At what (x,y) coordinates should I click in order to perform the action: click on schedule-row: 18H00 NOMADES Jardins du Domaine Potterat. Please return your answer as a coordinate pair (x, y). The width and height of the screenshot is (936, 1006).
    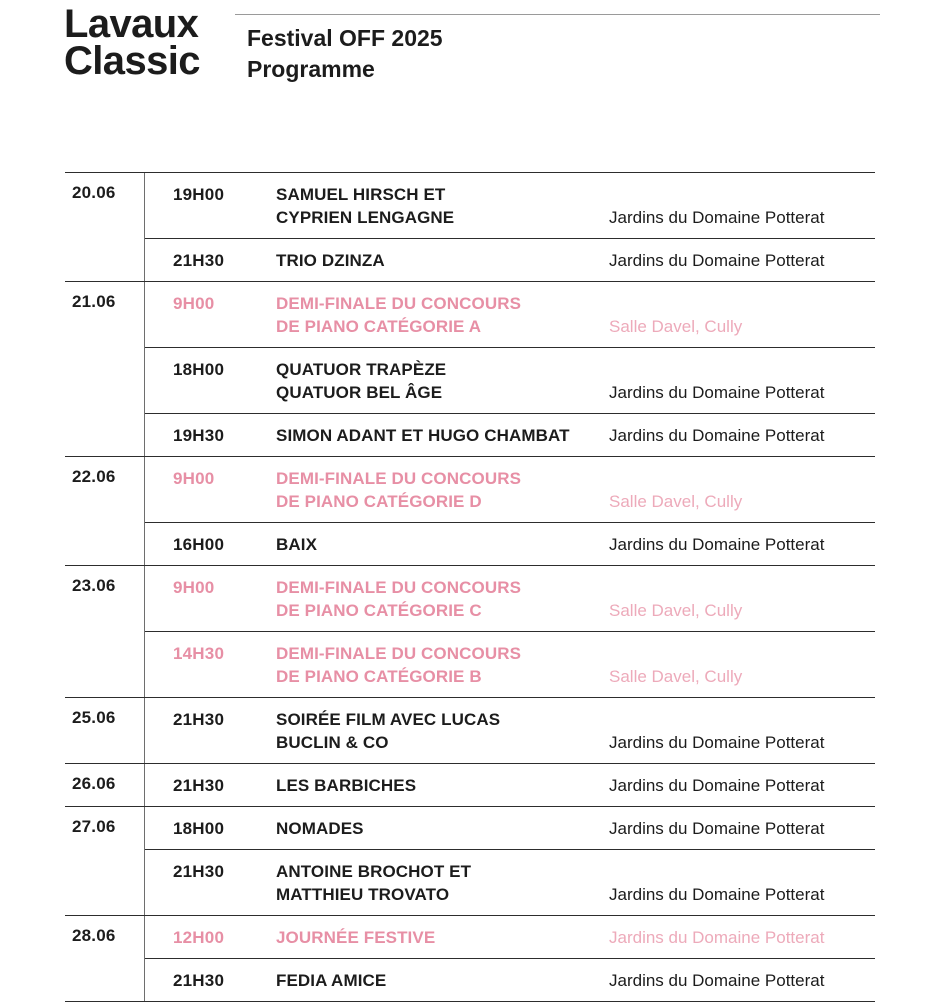
    Looking at the image, I should click on (510, 828).